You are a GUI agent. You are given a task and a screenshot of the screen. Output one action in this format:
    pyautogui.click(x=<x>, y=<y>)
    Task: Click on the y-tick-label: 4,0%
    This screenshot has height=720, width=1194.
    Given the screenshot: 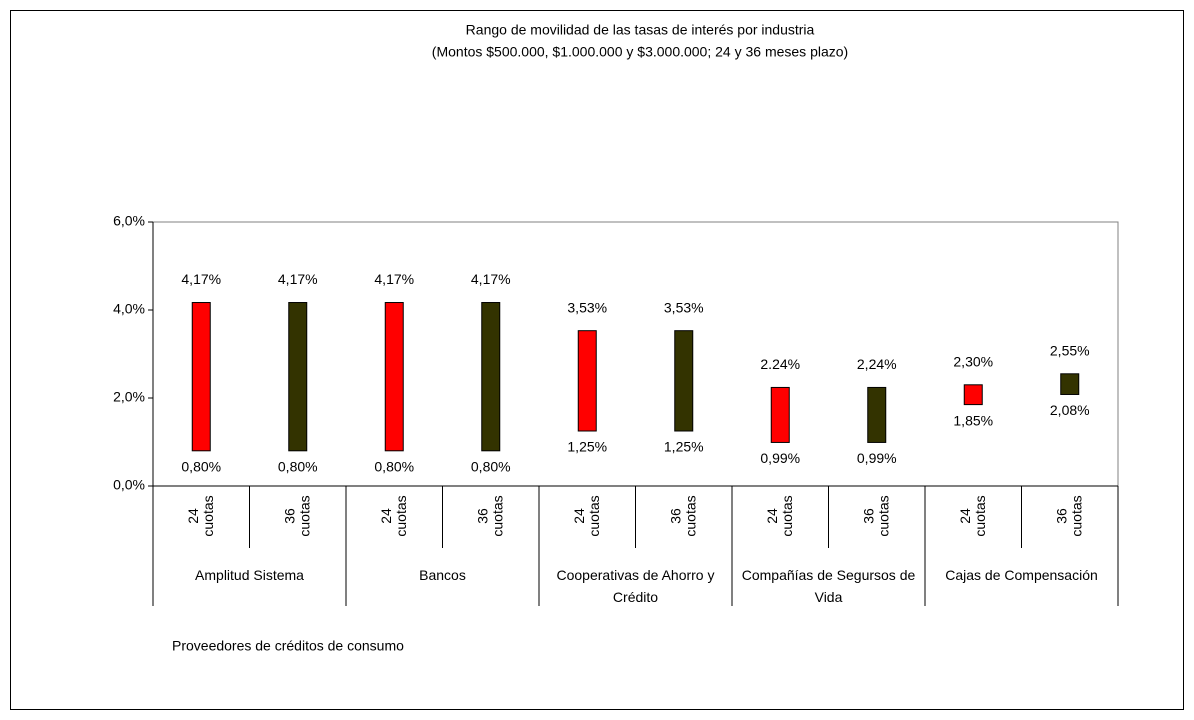 What is the action you would take?
    pyautogui.click(x=129, y=309)
    